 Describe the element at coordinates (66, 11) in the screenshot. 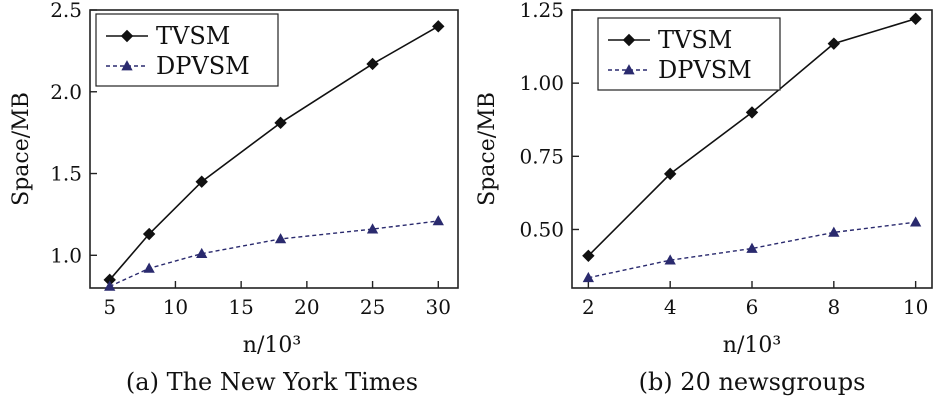

I see `y-tick-label: 2.5` at that location.